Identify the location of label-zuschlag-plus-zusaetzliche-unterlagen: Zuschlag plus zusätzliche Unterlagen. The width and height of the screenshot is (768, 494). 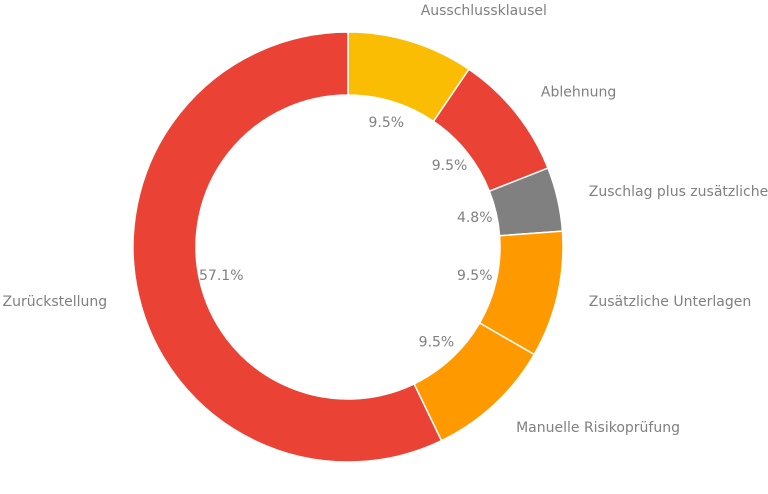
(678, 192).